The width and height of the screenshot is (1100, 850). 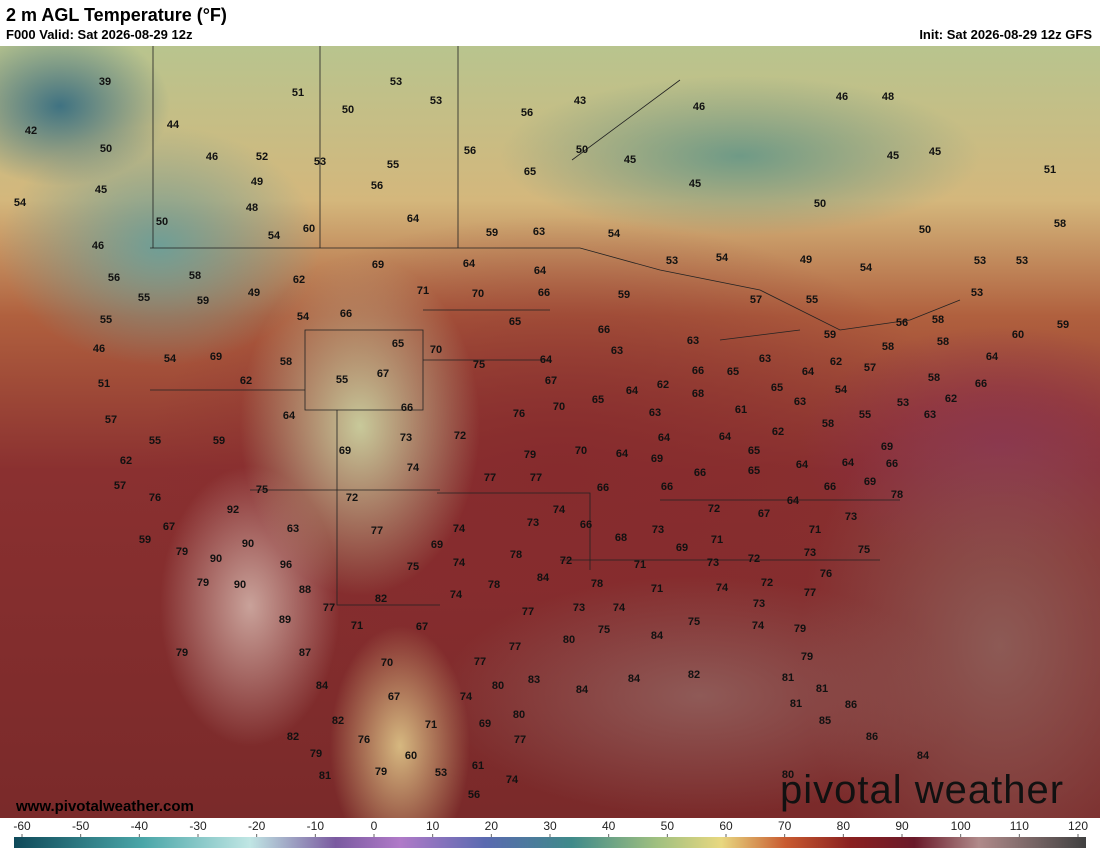 What do you see at coordinates (902, 826) in the screenshot?
I see `colorbar-tick-label: 90` at bounding box center [902, 826].